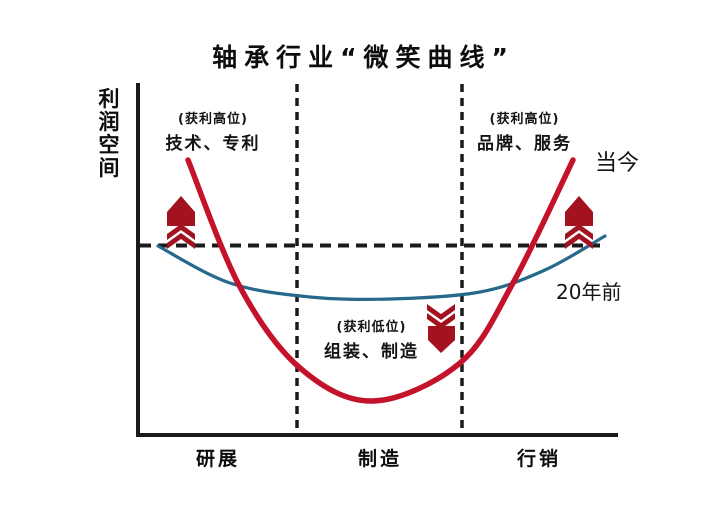 This screenshot has height=524, width=720. What do you see at coordinates (617, 163) in the screenshot?
I see `curve-label-today: 当今` at bounding box center [617, 163].